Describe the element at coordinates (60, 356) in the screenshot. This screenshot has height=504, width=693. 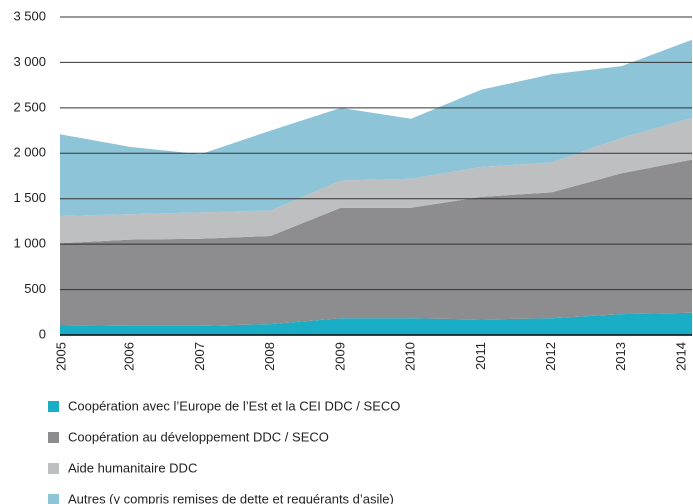
I see `x-tick-label: 2005` at that location.